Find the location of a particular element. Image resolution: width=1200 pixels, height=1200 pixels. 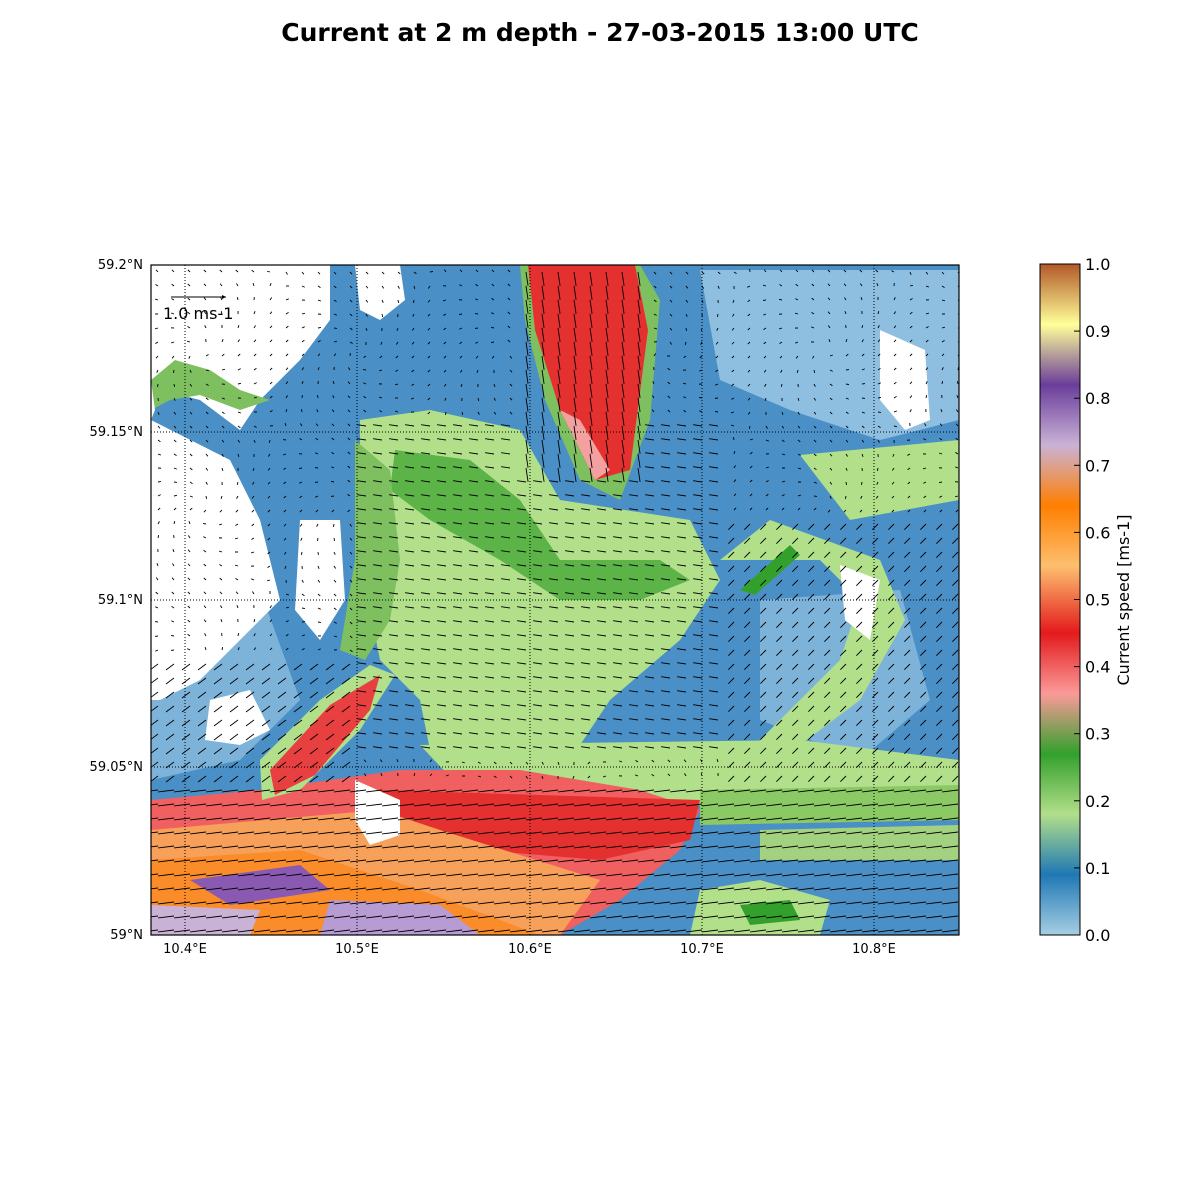

lat-tick-label: 59.2°N is located at coordinates (120, 265).